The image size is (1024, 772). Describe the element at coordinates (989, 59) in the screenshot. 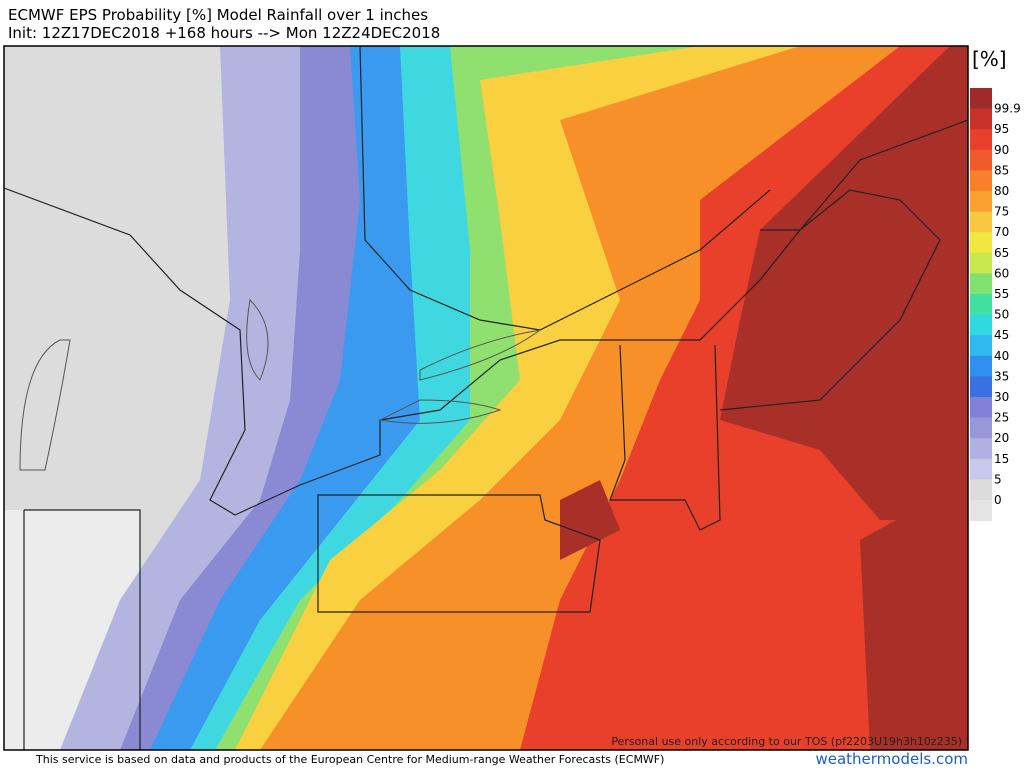

I see `colorbar-unit: [%]` at that location.